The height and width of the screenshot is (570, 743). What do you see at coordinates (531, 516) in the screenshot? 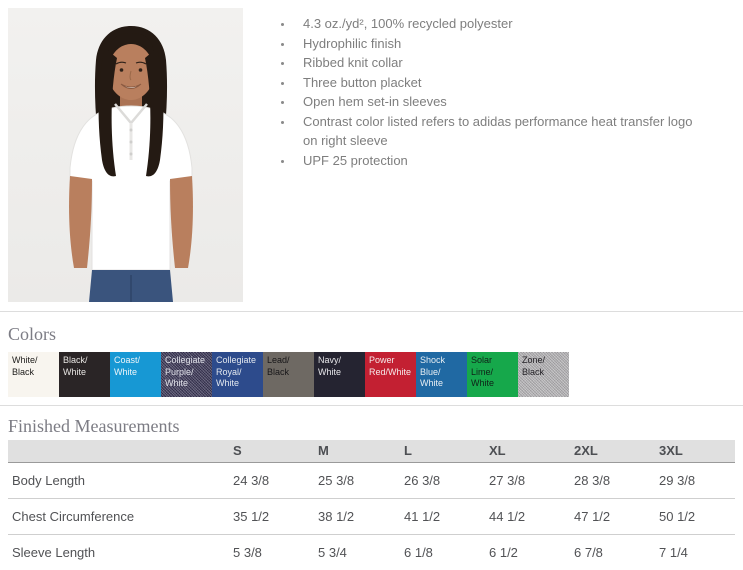
I see `measurement-cell: 44 1/2` at bounding box center [531, 516].